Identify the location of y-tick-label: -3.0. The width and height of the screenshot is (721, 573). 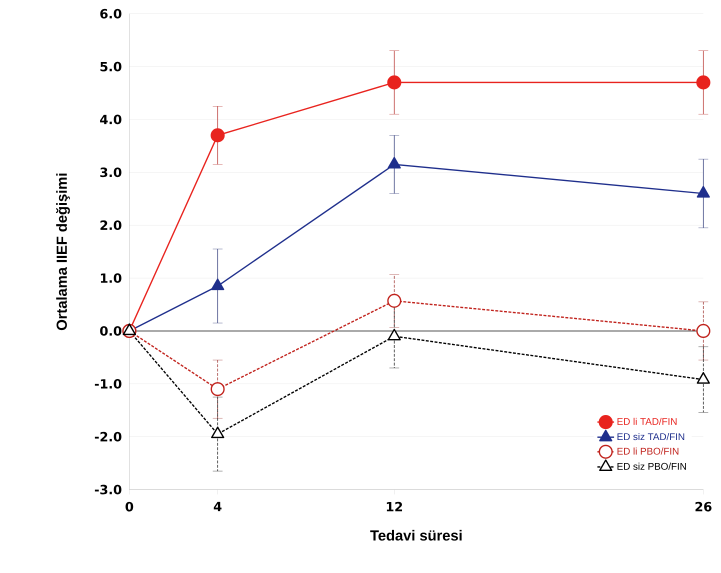
(108, 489).